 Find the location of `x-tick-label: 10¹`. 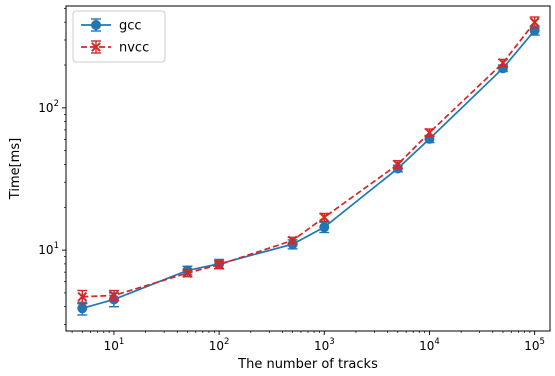

x-tick-label: 10¹ is located at coordinates (114, 345).